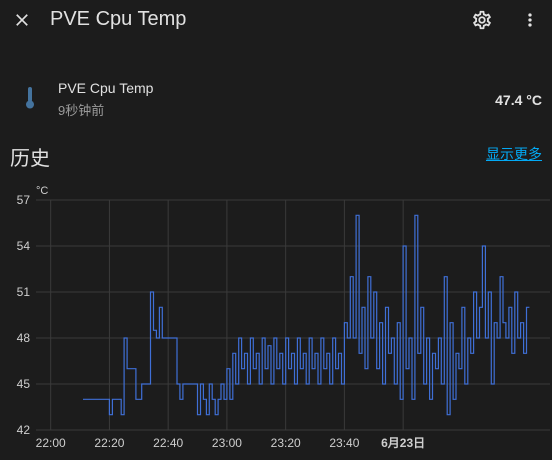 This screenshot has height=460, width=552. I want to click on x-tick-label: 23:40, so click(344, 443).